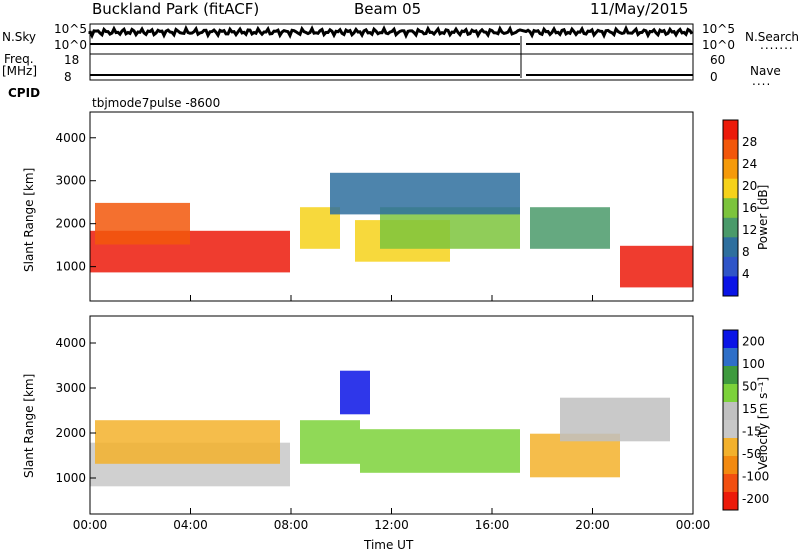  I want to click on power-colorbar-tick: 16, so click(749, 208).